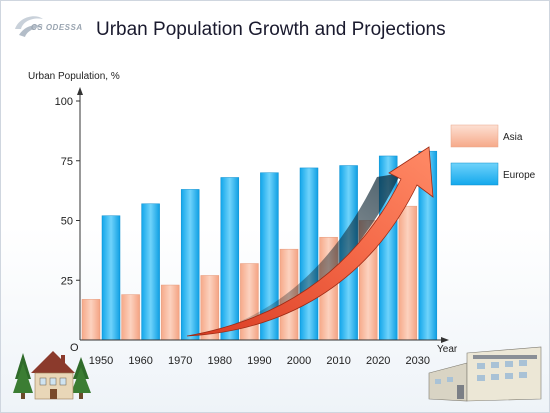  What do you see at coordinates (445, 340) in the screenshot?
I see `x-axis-arrow-icon` at bounding box center [445, 340].